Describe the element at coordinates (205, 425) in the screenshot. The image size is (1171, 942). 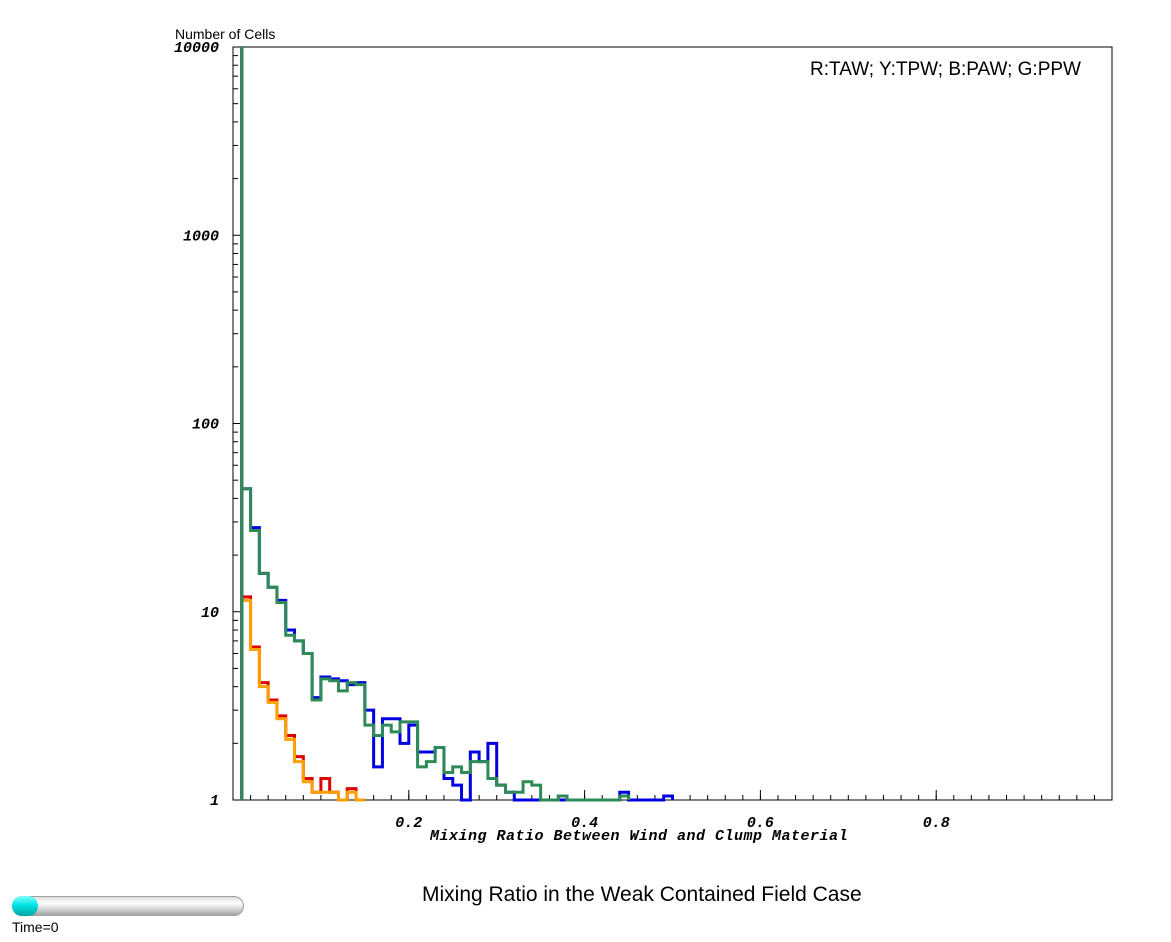
I see `y-tick-label: 100` at that location.